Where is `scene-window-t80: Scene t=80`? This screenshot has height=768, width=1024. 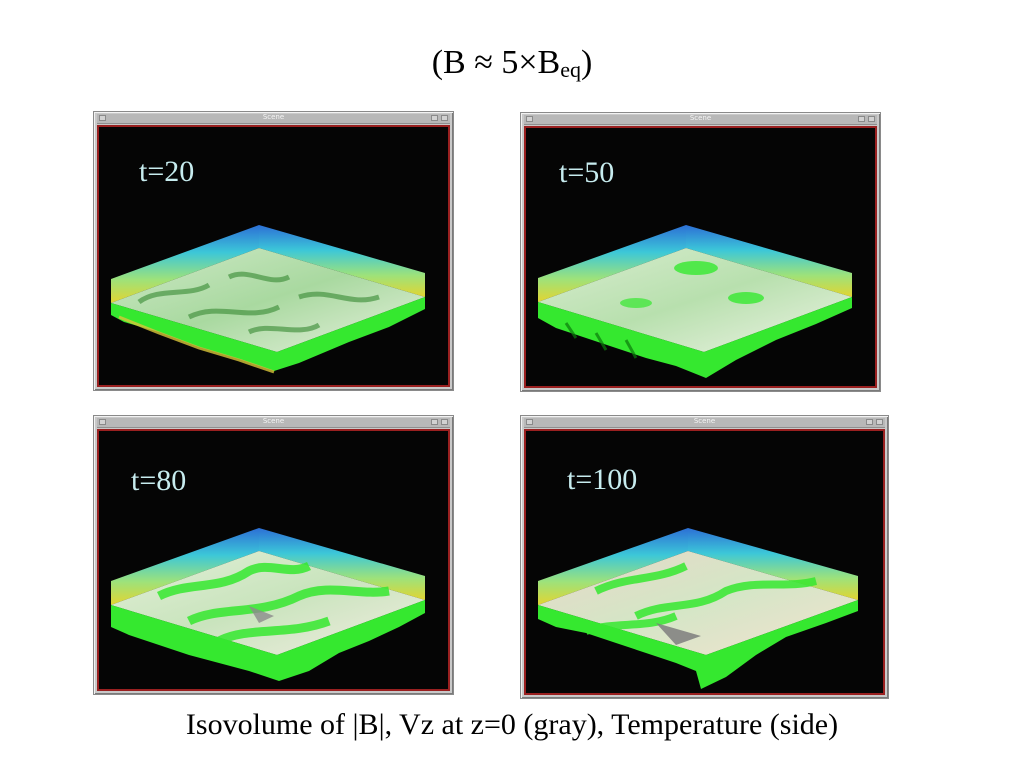 scene-window-t80: Scene t=80 is located at coordinates (273, 555).